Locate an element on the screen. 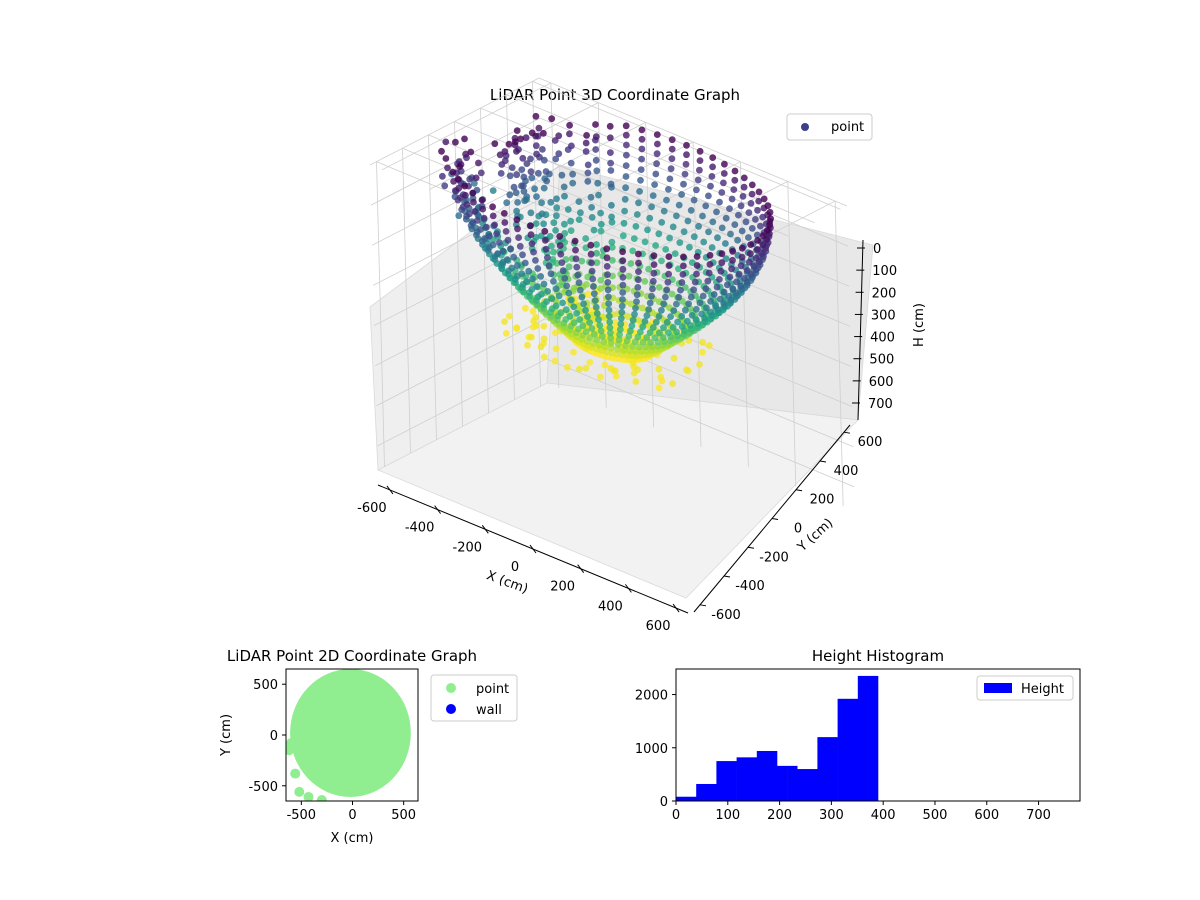 The height and width of the screenshot is (900, 1200). legend-3d-marker is located at coordinates (805, 127).